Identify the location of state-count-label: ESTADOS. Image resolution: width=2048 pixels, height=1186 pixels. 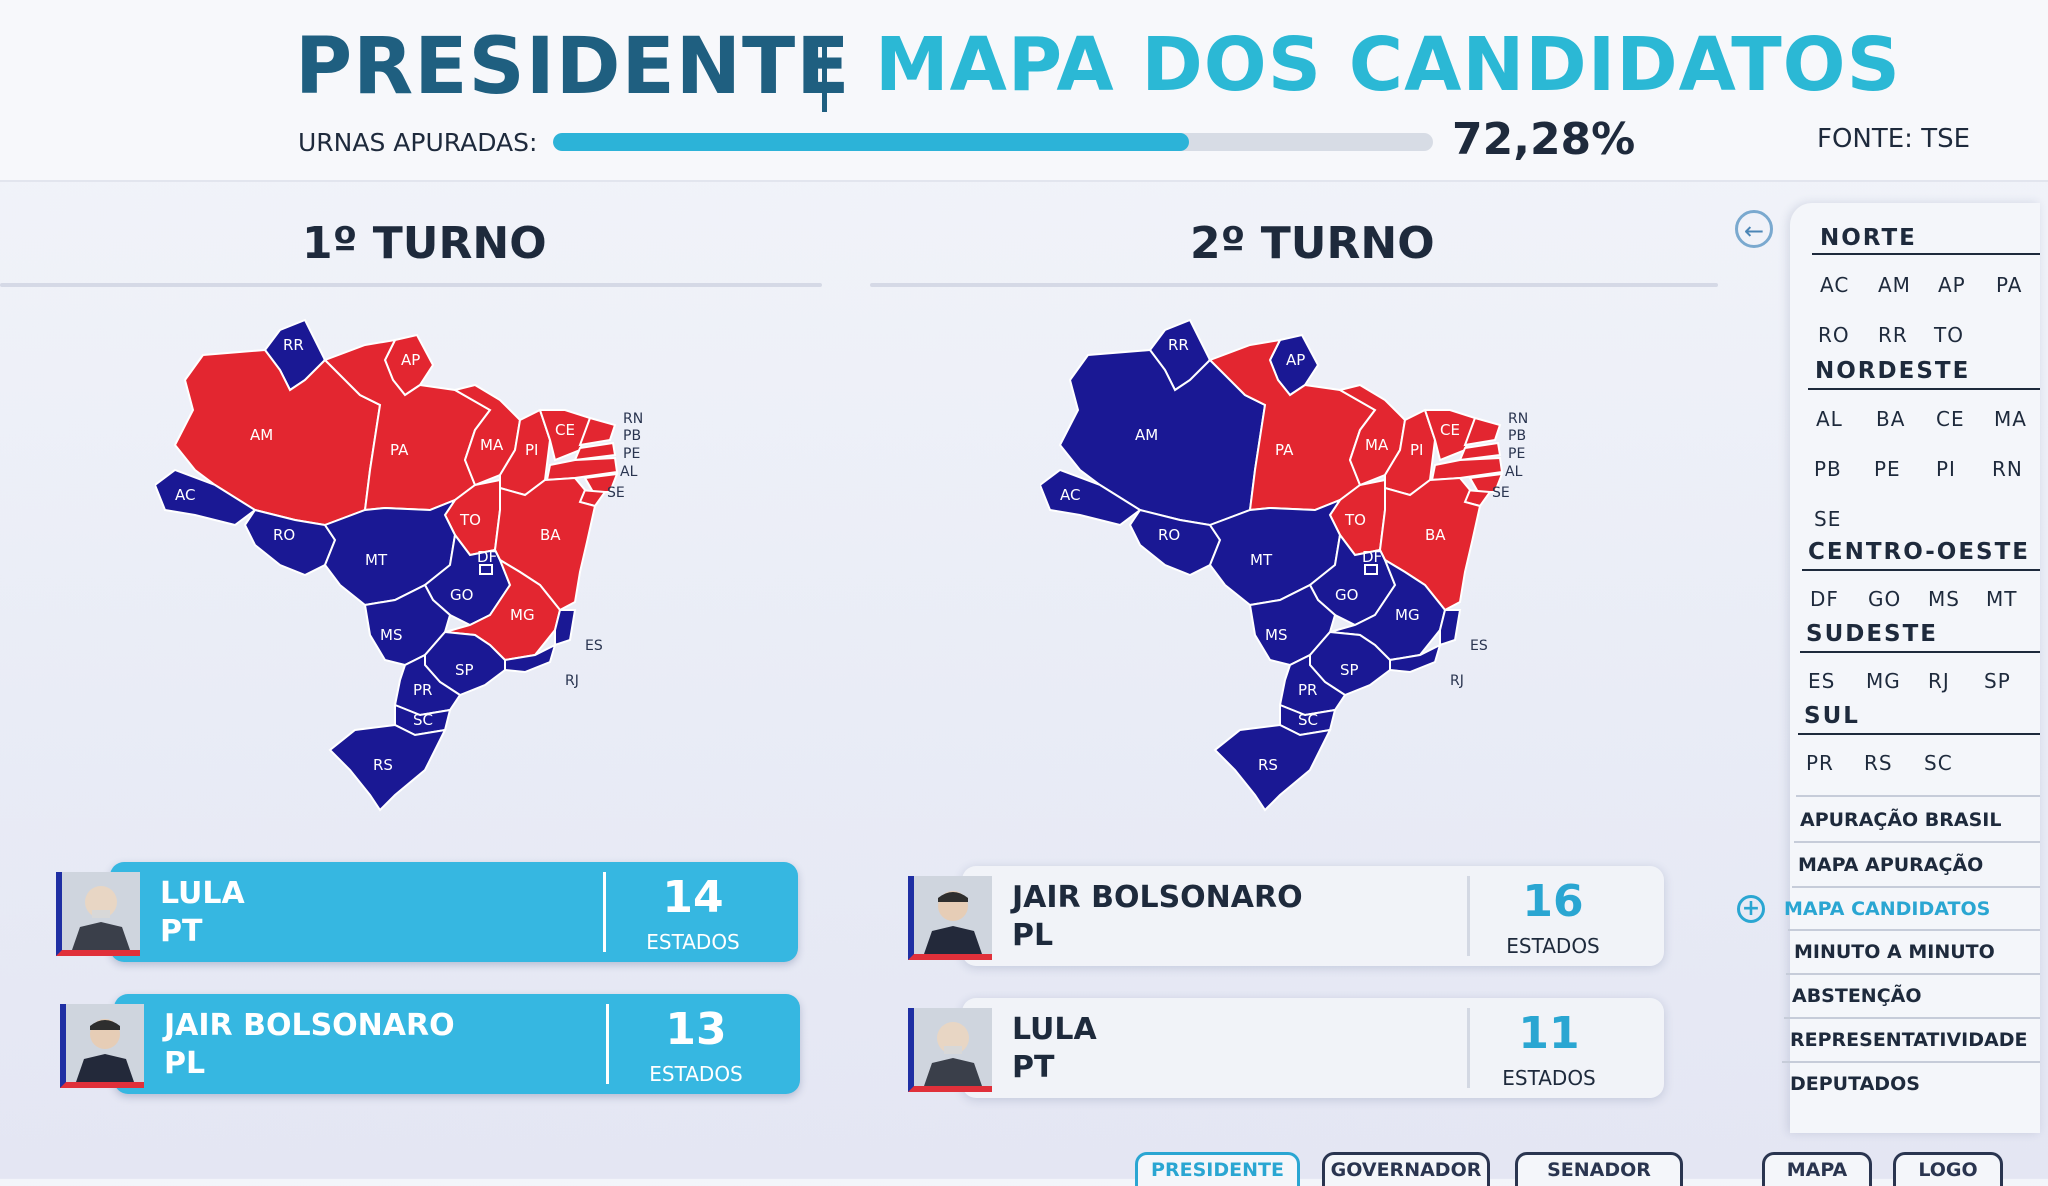
(696, 1074).